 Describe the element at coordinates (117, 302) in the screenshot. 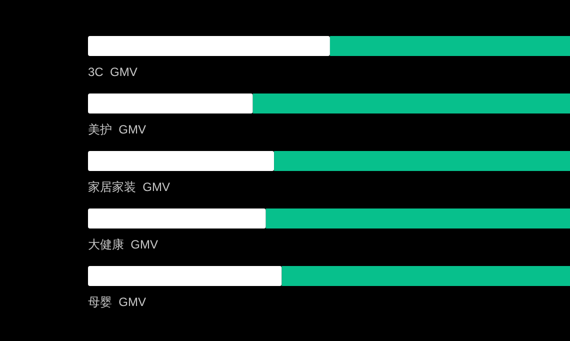

I see `y-tick-label: 母婴 GMV` at that location.